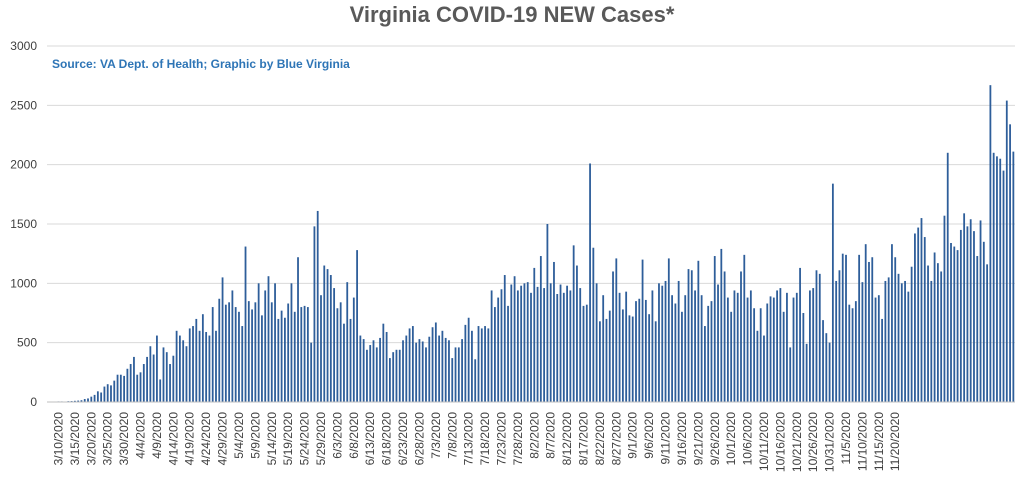 This screenshot has height=484, width=1024. What do you see at coordinates (27, 343) in the screenshot?
I see `y-tick-label: 500` at bounding box center [27, 343].